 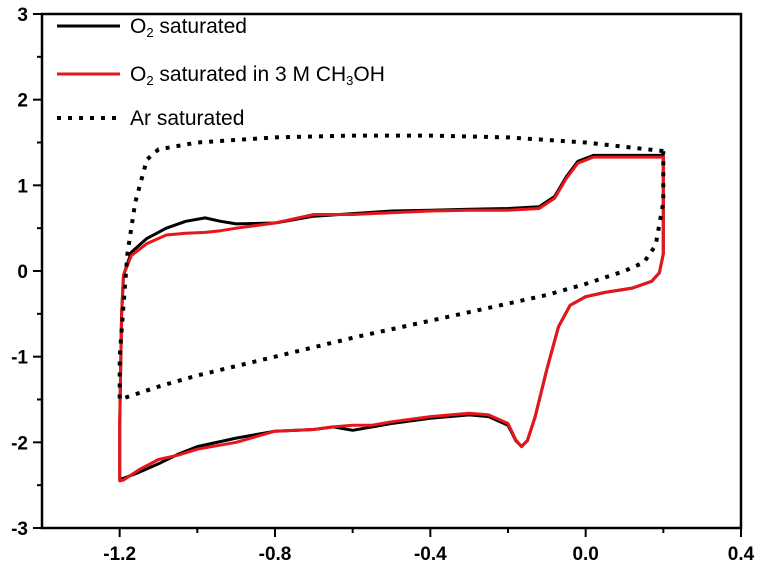 What do you see at coordinates (22, 101) in the screenshot?
I see `y-tick-label: 2` at bounding box center [22, 101].